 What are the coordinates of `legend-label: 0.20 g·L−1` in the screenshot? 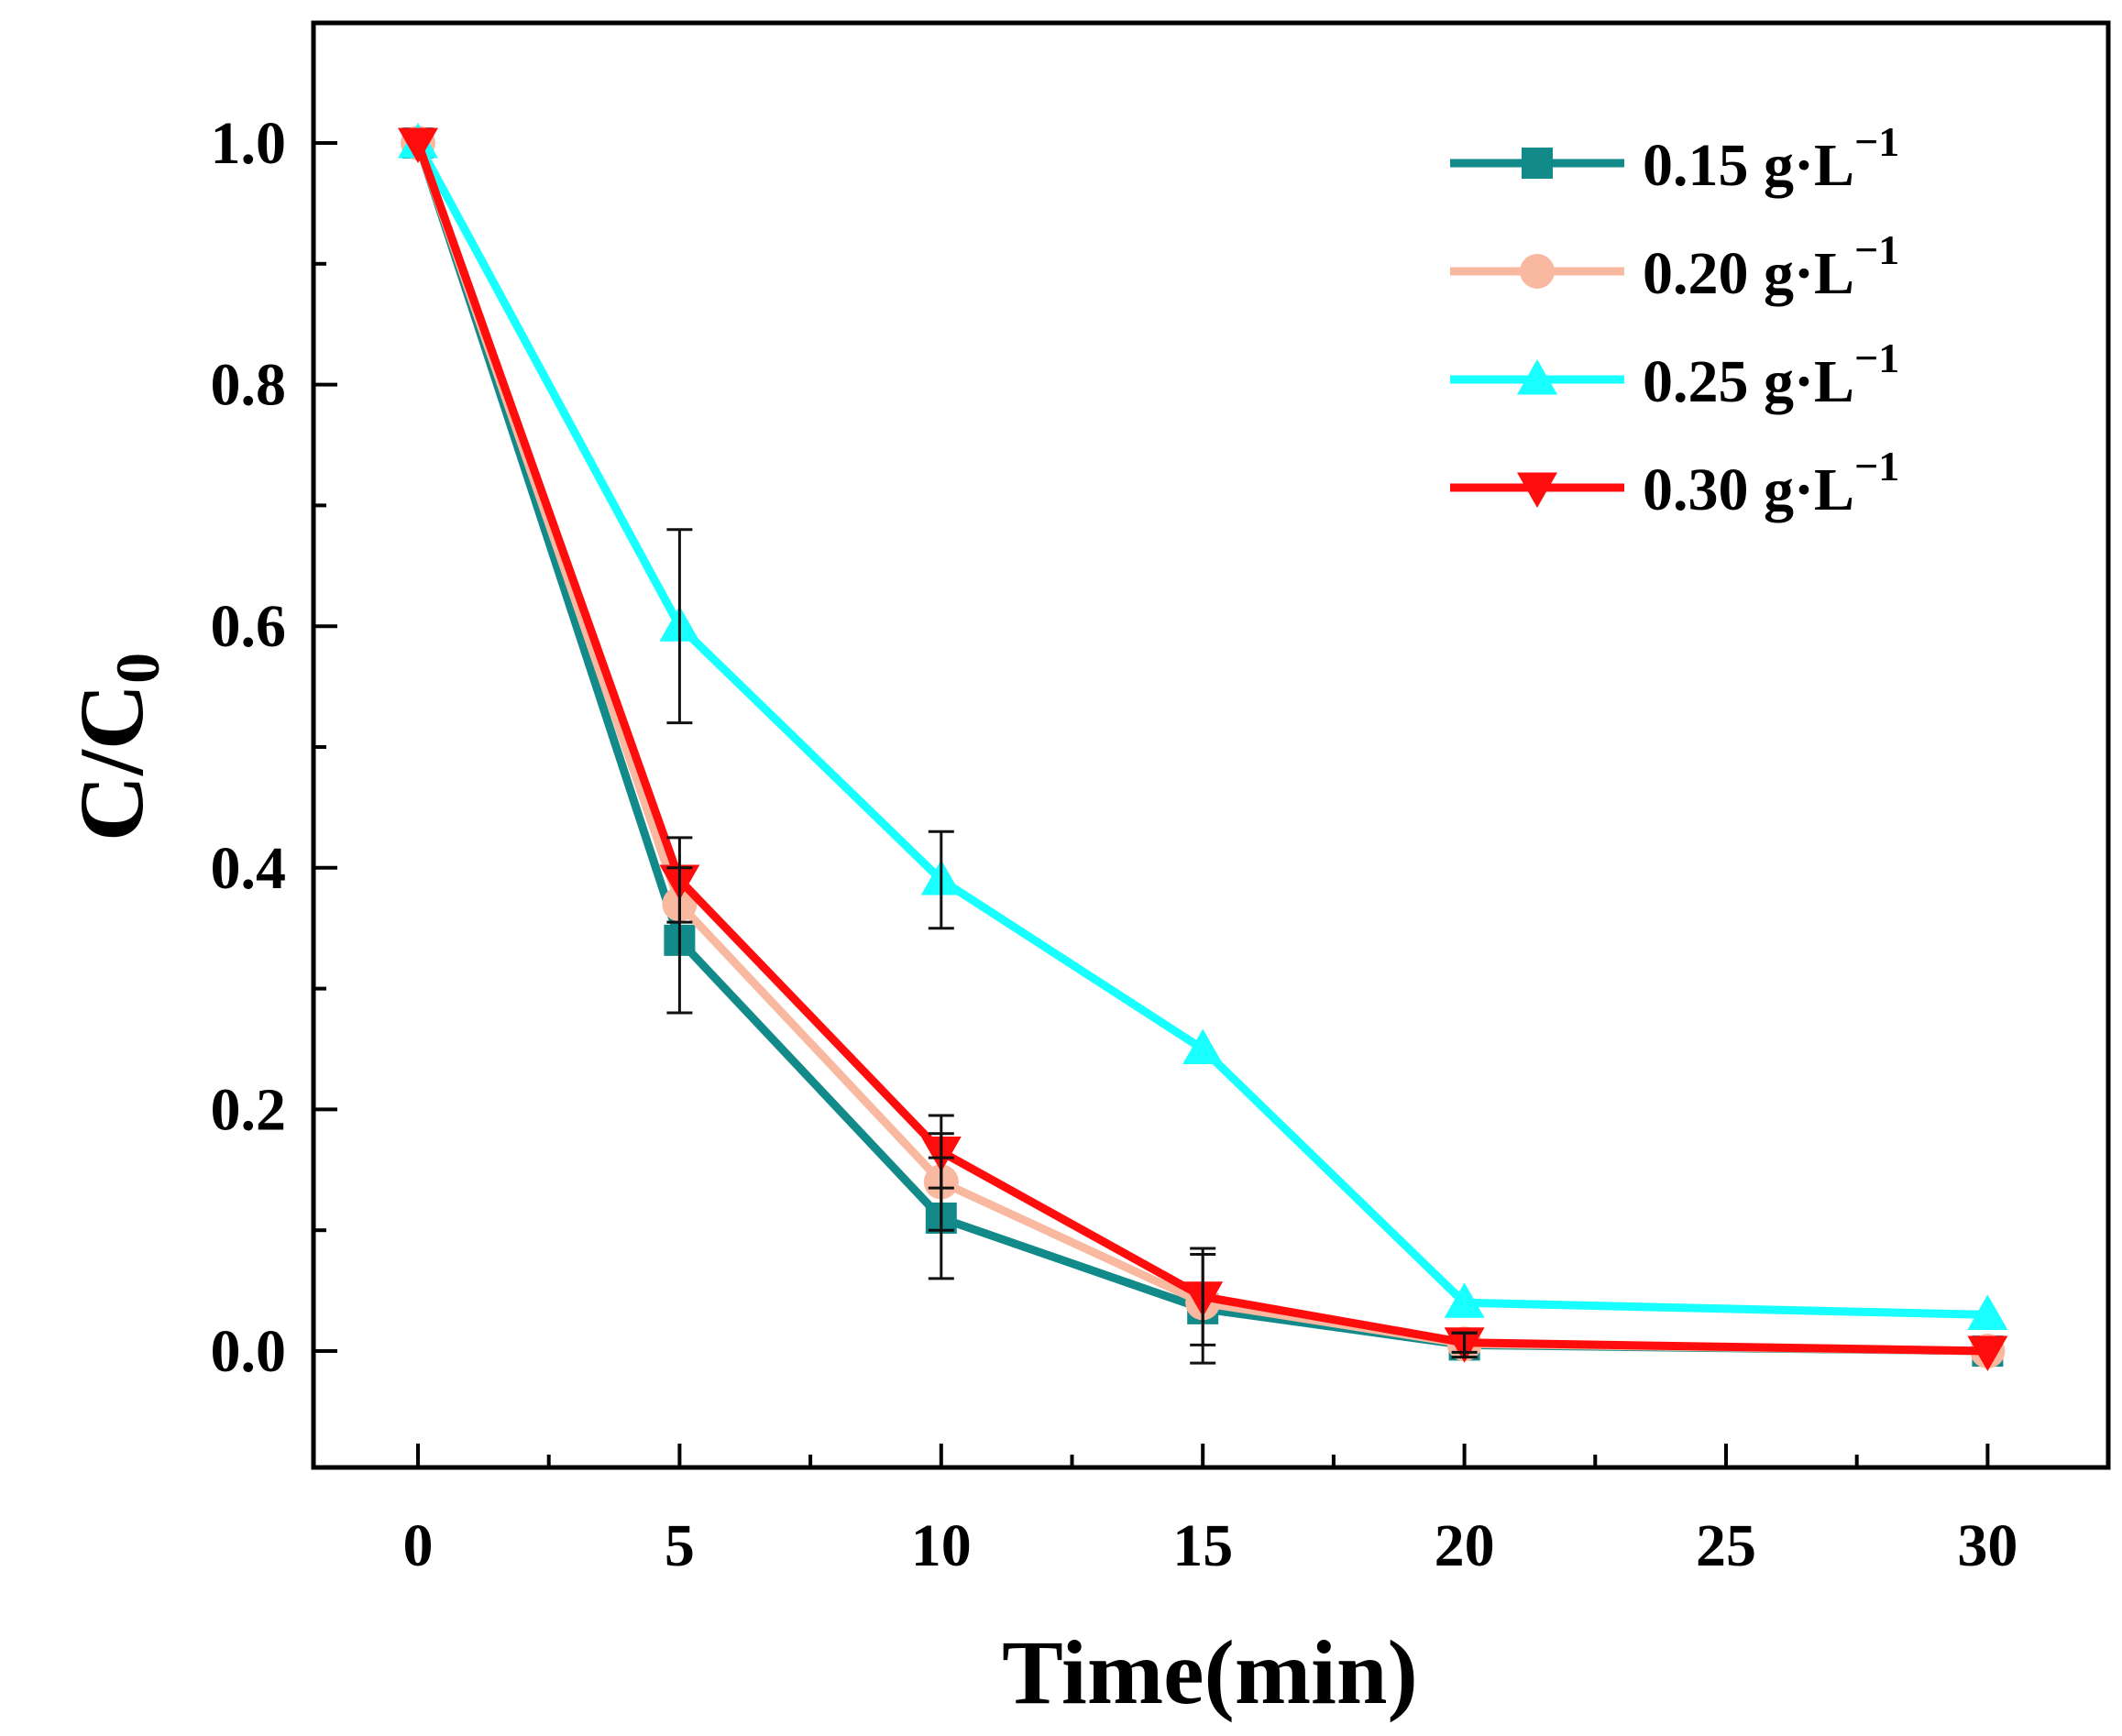 It's located at (1771, 266).